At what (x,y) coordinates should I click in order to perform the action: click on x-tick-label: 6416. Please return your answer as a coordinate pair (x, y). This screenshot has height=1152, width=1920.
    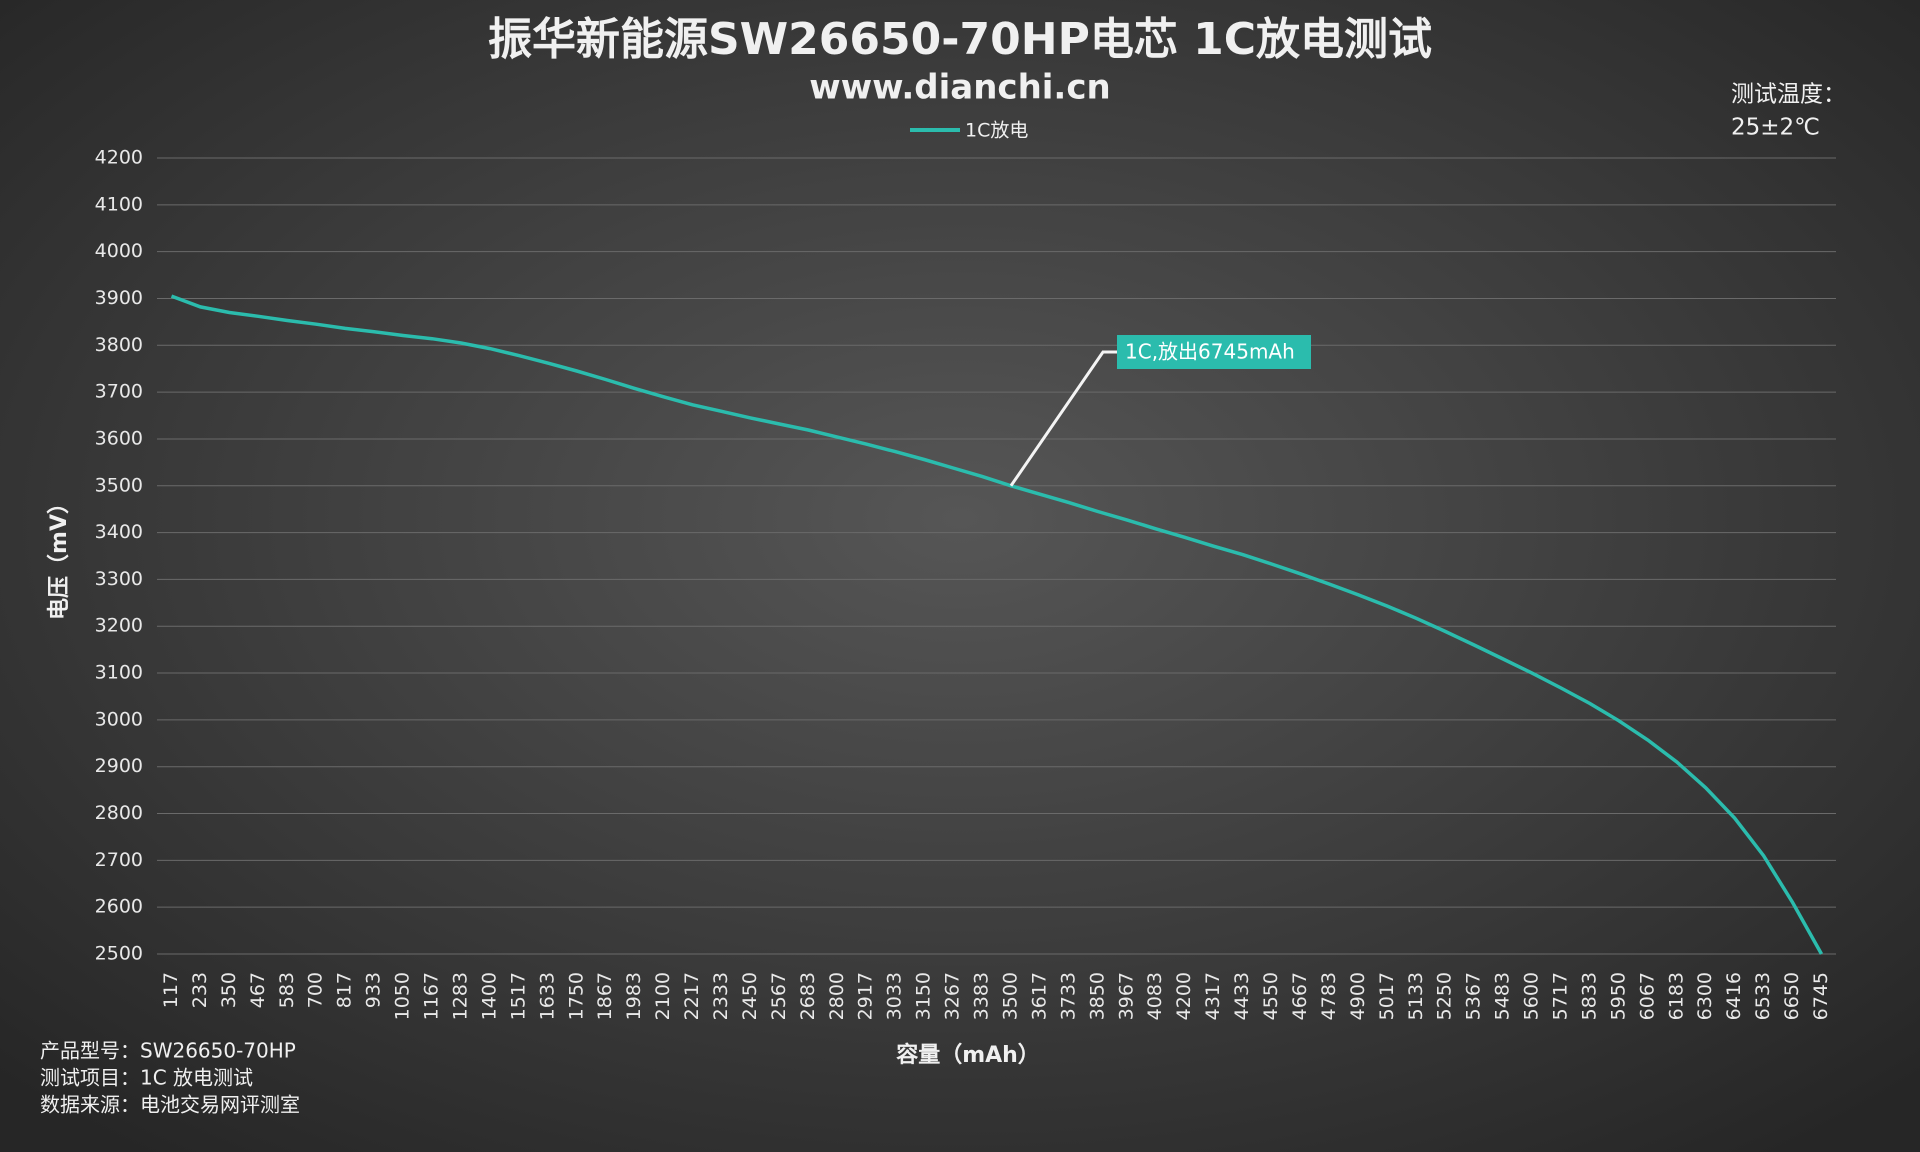
    Looking at the image, I should click on (1734, 996).